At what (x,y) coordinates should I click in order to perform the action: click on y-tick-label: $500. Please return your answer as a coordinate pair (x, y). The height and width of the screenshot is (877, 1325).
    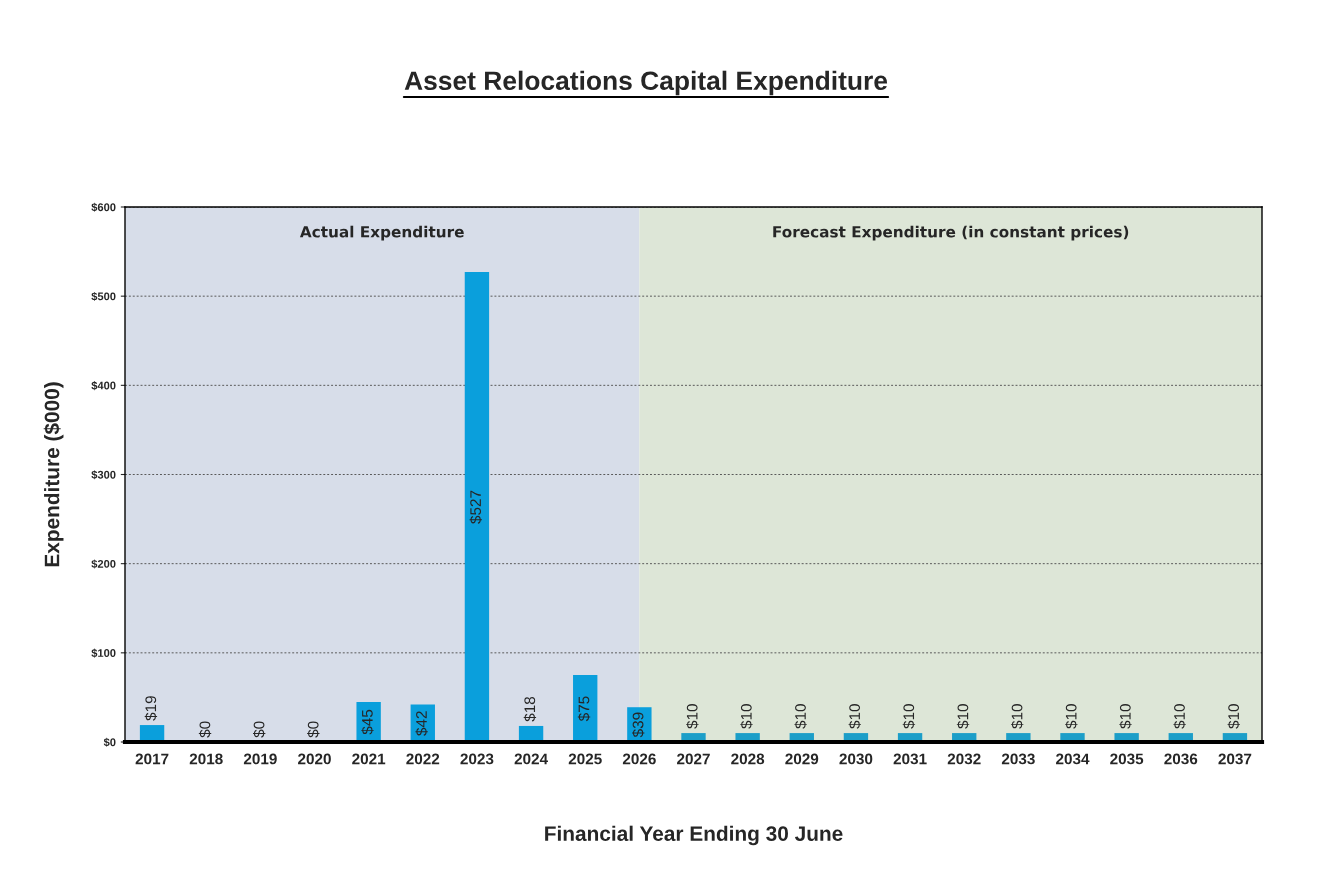
    Looking at the image, I should click on (103, 296).